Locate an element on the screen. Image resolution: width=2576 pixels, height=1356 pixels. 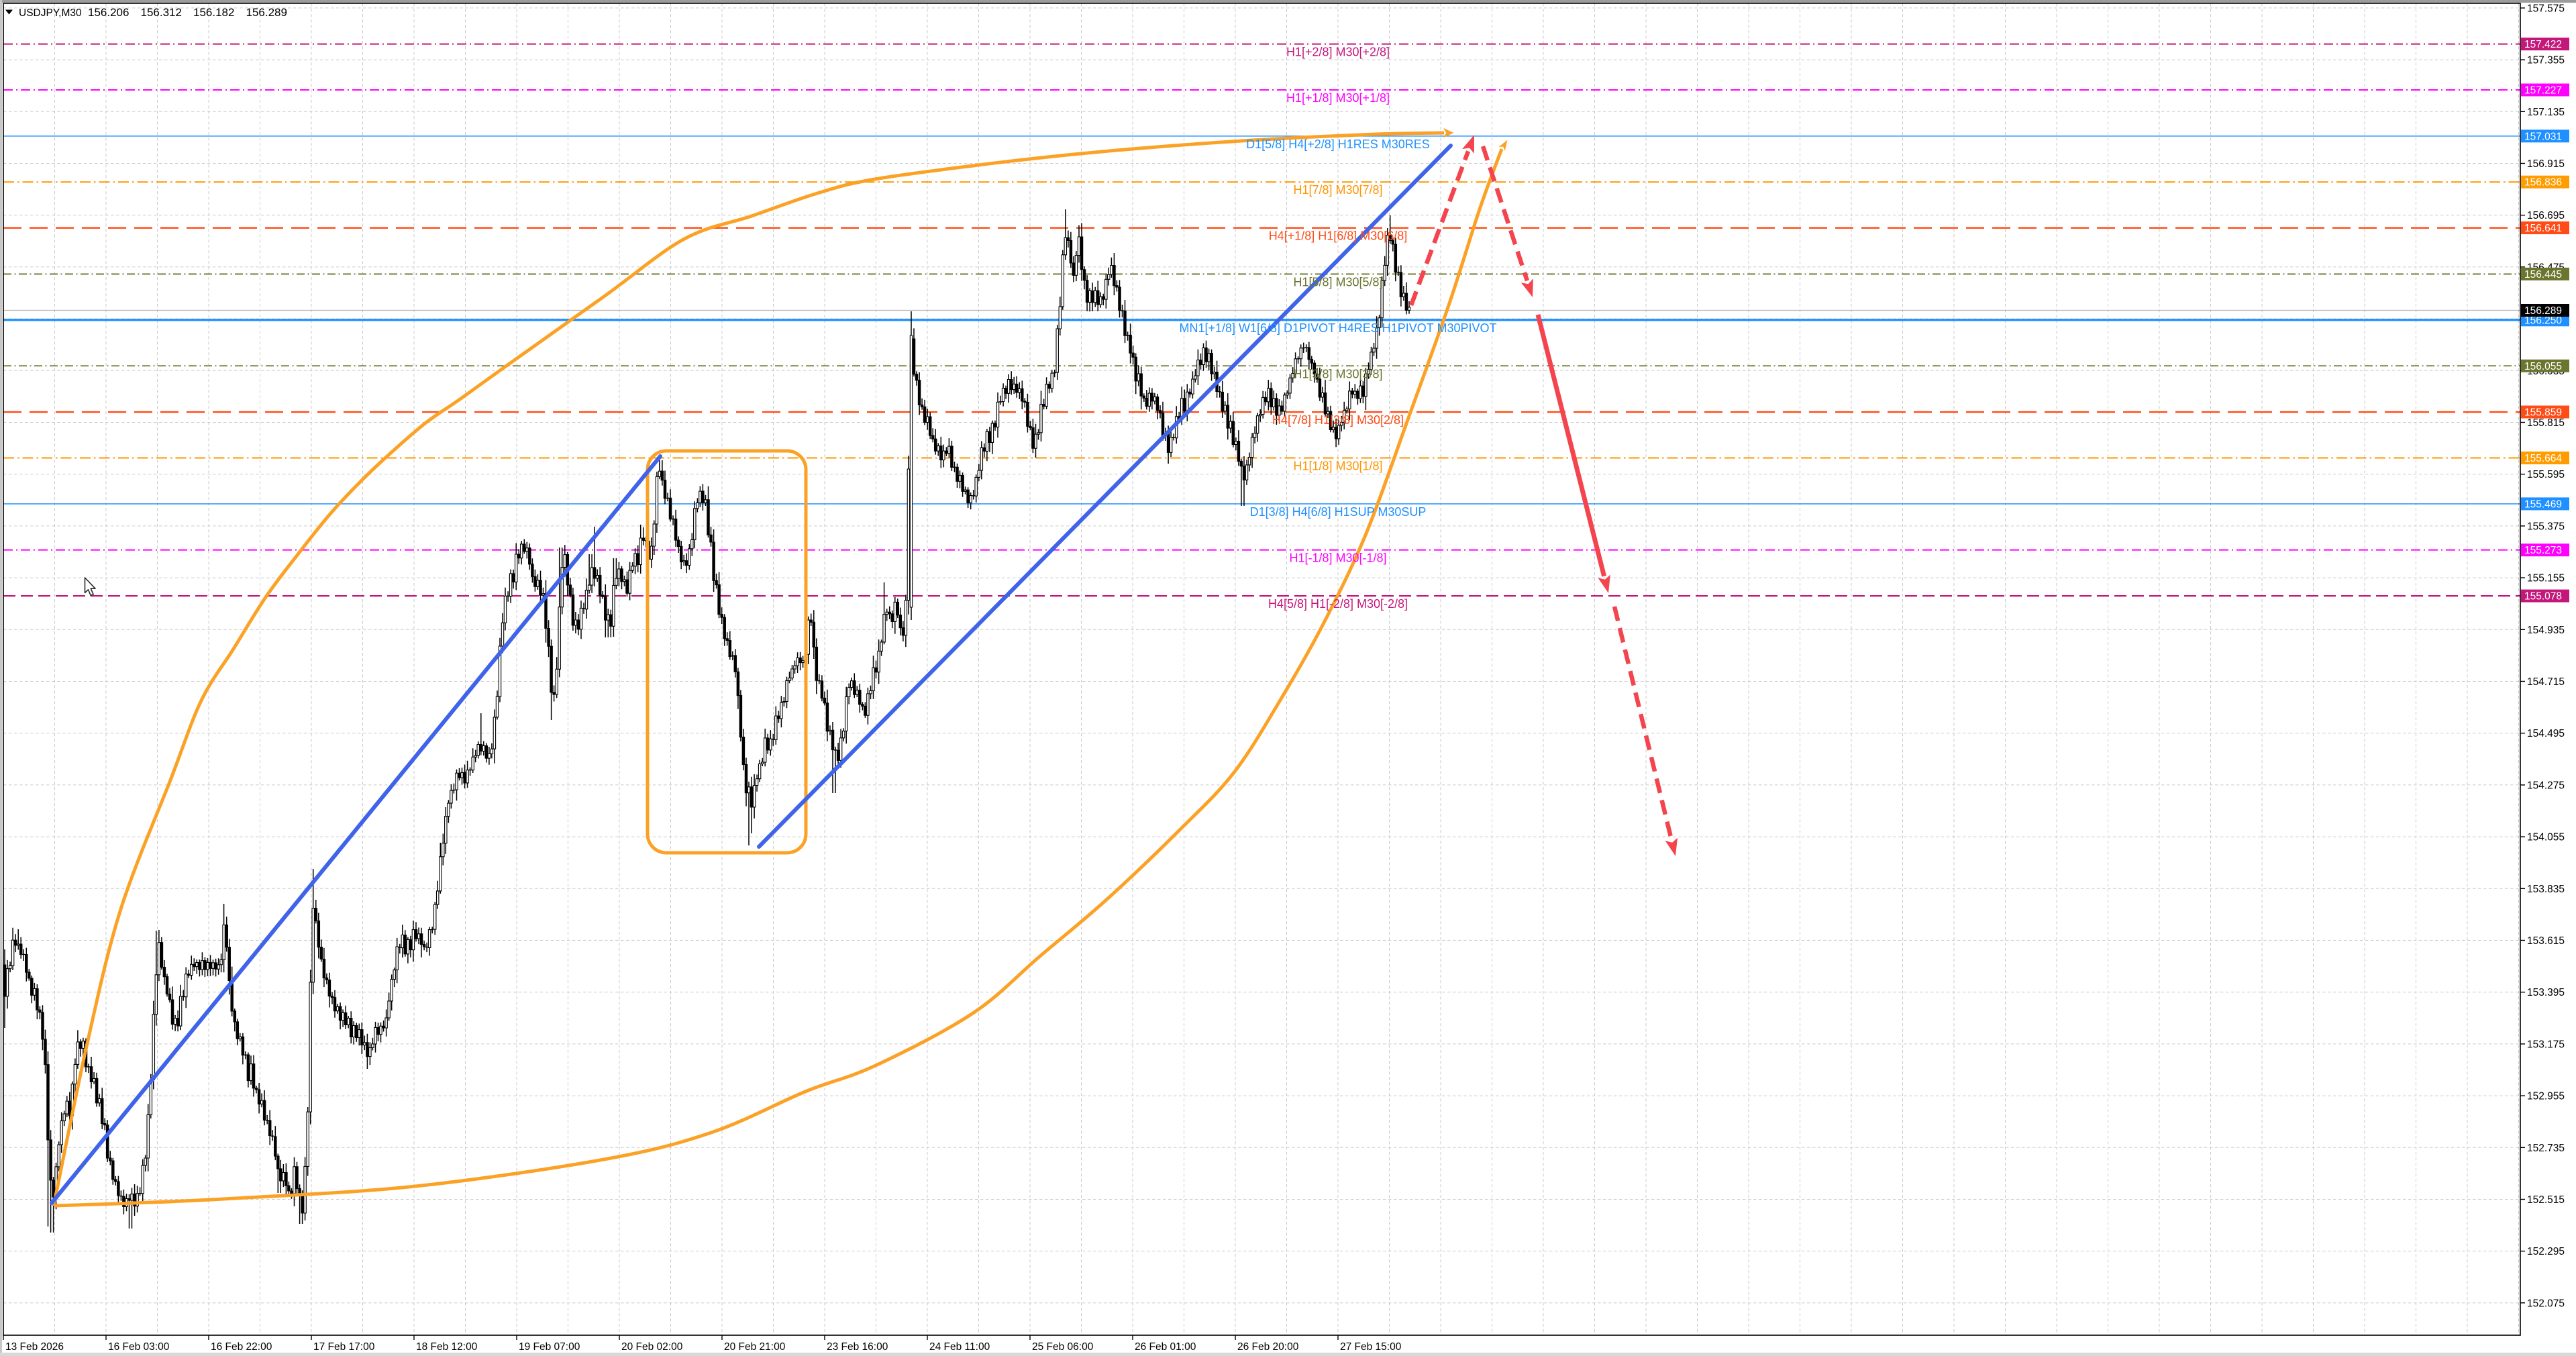
svg-text: 153.835 is located at coordinates (2546, 889).